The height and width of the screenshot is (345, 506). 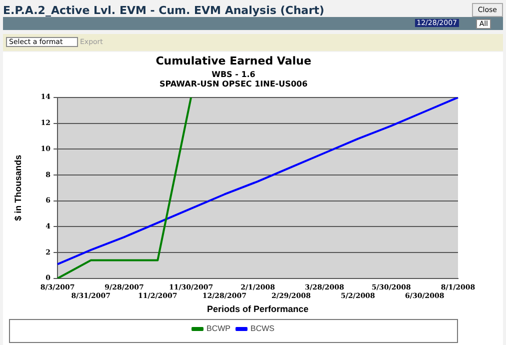 I want to click on legend-label: BCWP, so click(x=218, y=329).